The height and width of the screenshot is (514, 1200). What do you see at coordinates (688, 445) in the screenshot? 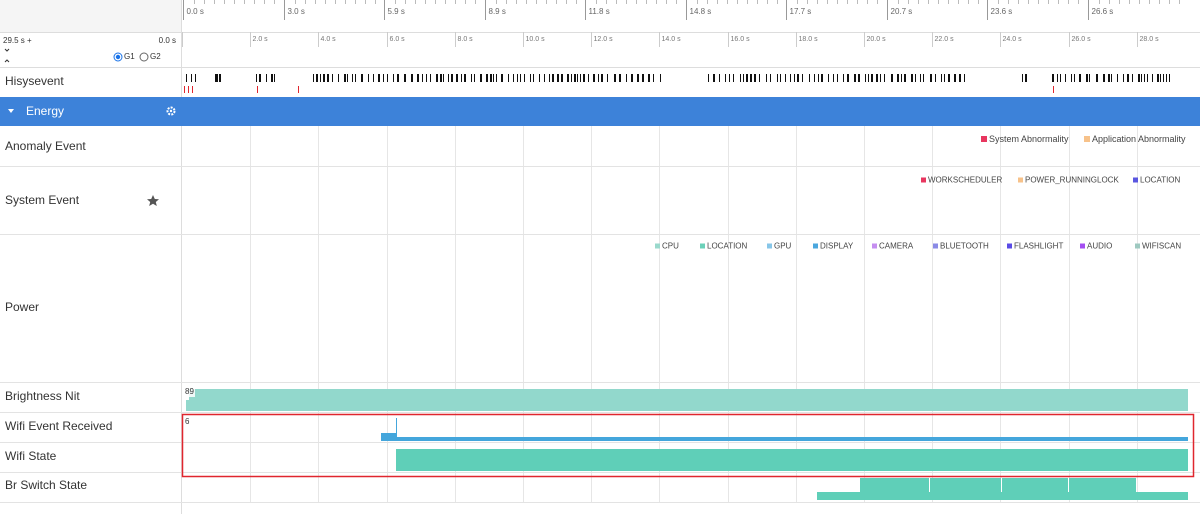
I see `selection-box` at bounding box center [688, 445].